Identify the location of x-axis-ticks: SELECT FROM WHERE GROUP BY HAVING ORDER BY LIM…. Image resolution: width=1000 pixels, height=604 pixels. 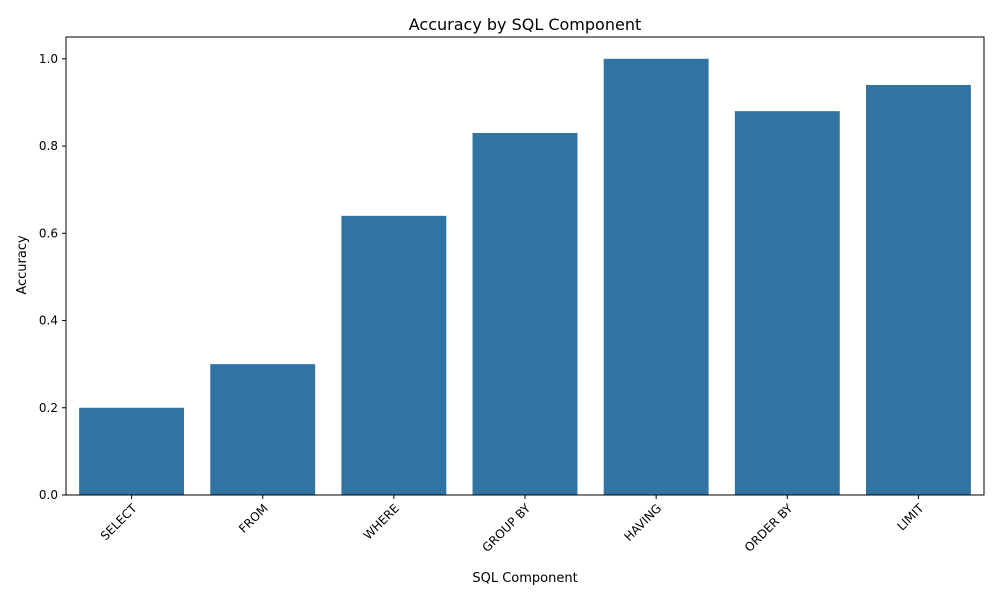
(512, 525).